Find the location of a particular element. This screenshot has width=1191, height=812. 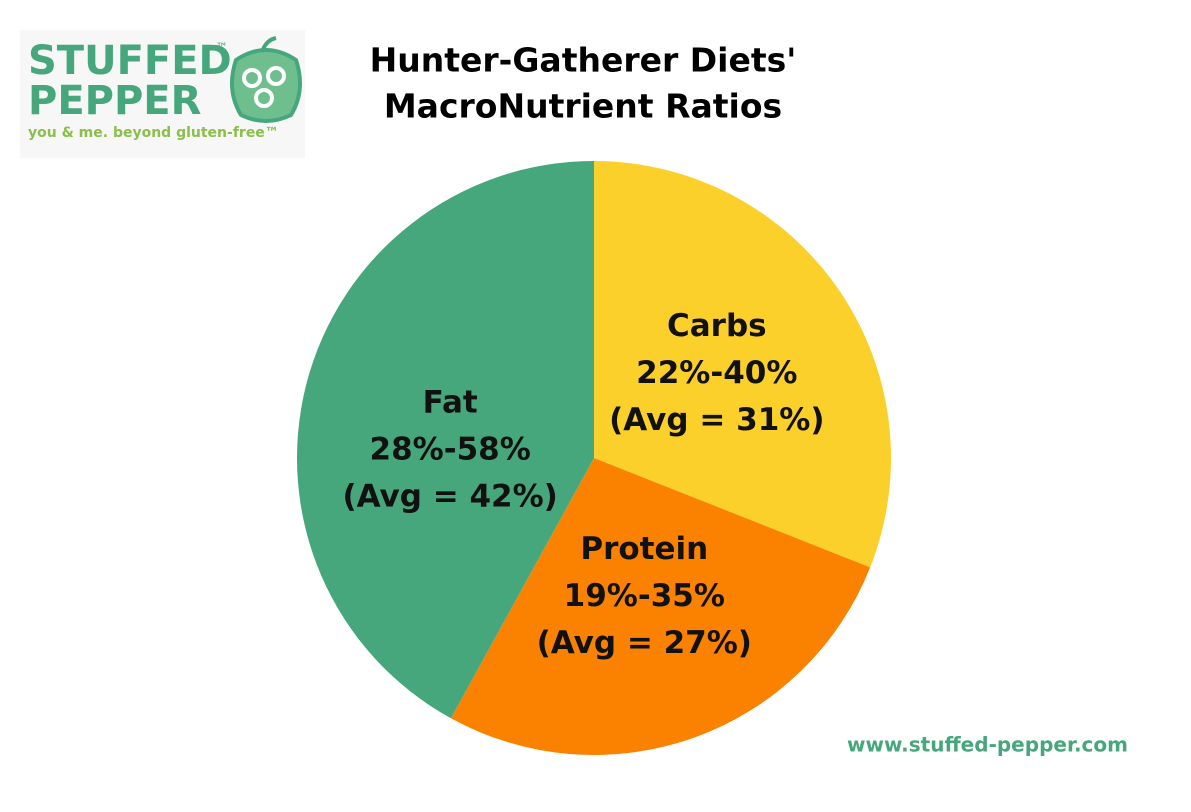

slice-label: Protein is located at coordinates (644, 549).